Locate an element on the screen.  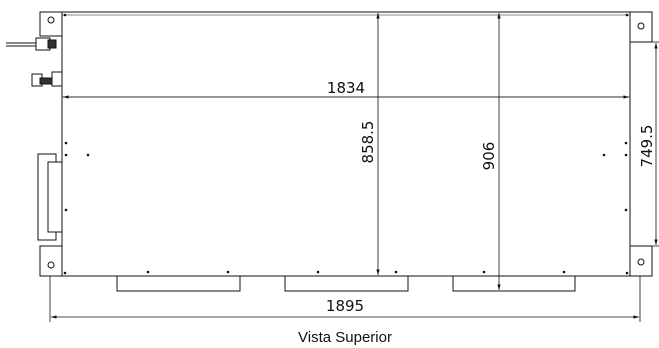
dim-overall-height-label: 906 is located at coordinates (489, 156).